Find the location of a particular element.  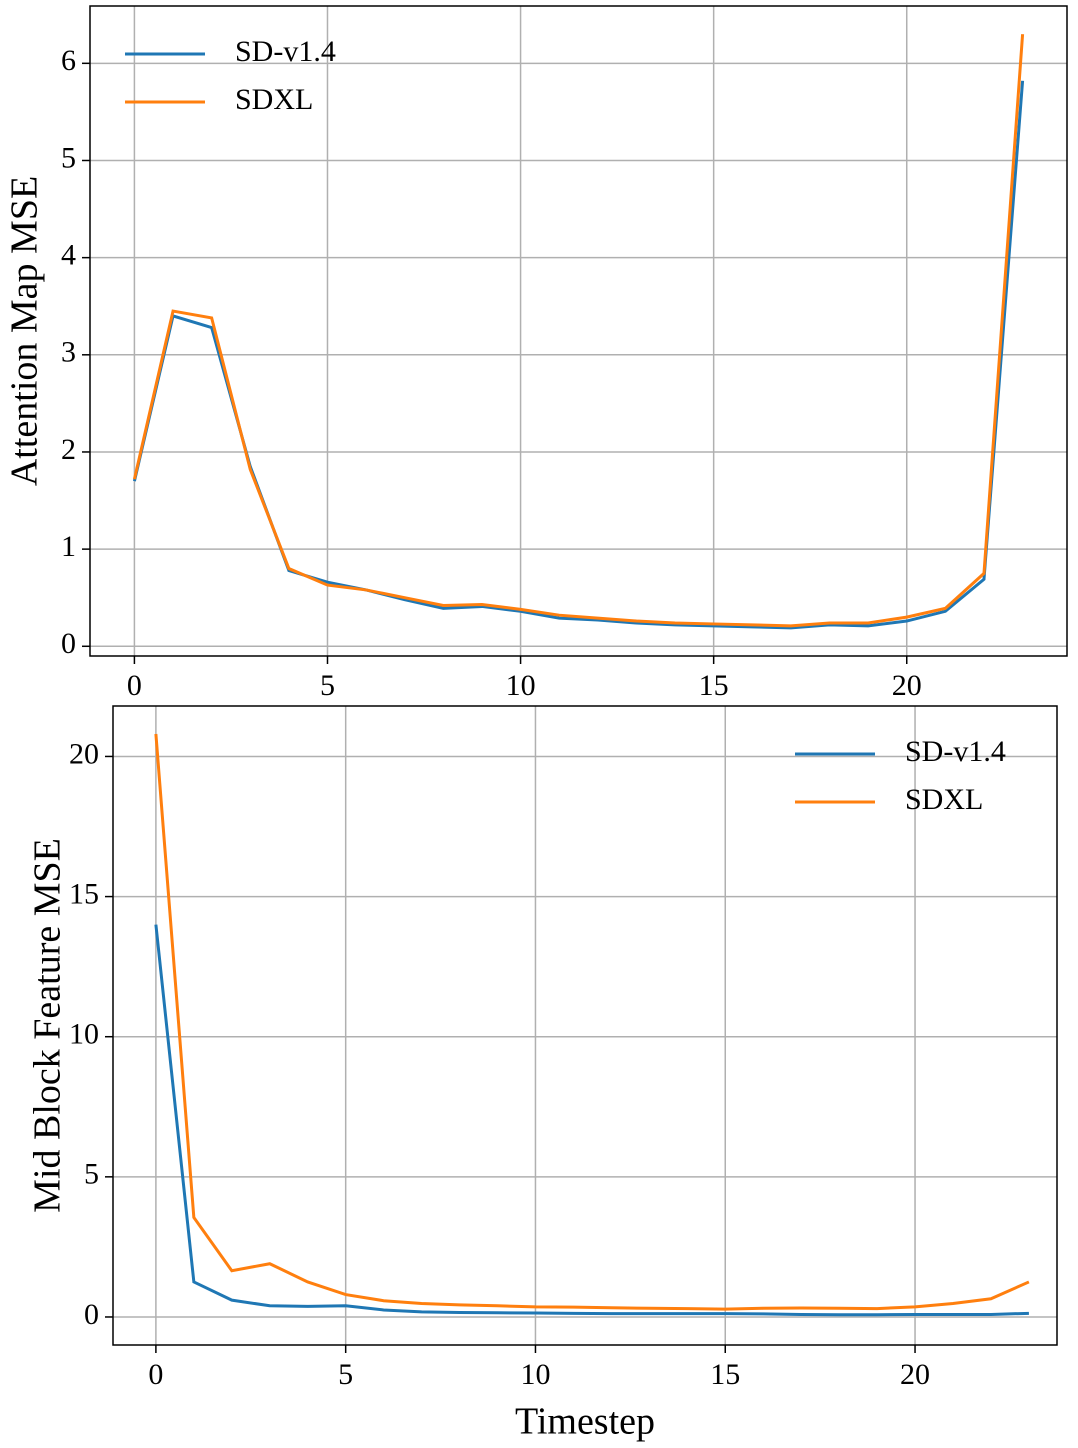

y-axis-label: Attention Map MSE is located at coordinates (25, 331).